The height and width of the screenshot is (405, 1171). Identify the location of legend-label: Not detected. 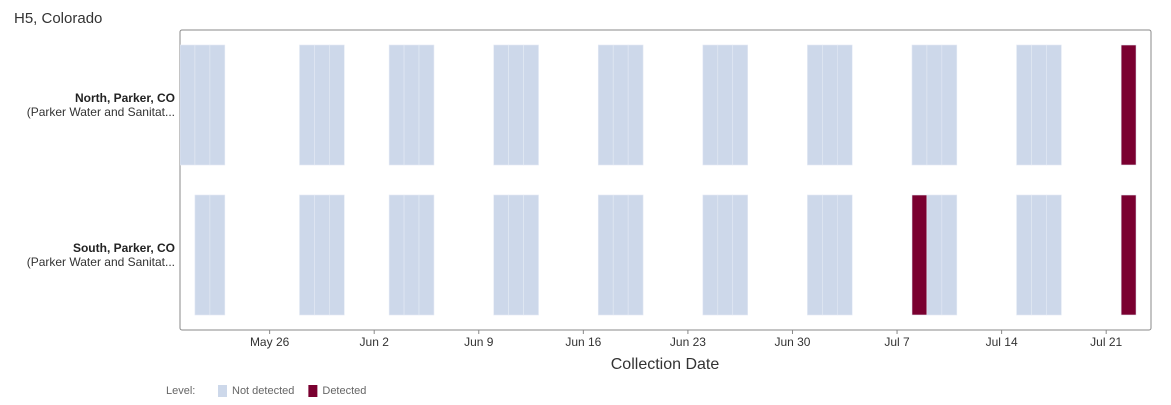
(263, 391).